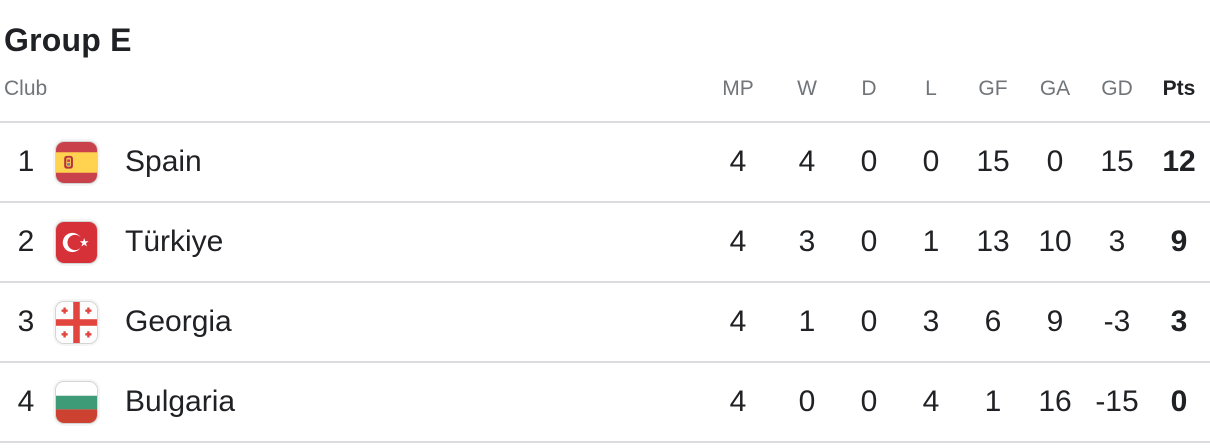  What do you see at coordinates (807, 401) in the screenshot?
I see `stat-w: 0` at bounding box center [807, 401].